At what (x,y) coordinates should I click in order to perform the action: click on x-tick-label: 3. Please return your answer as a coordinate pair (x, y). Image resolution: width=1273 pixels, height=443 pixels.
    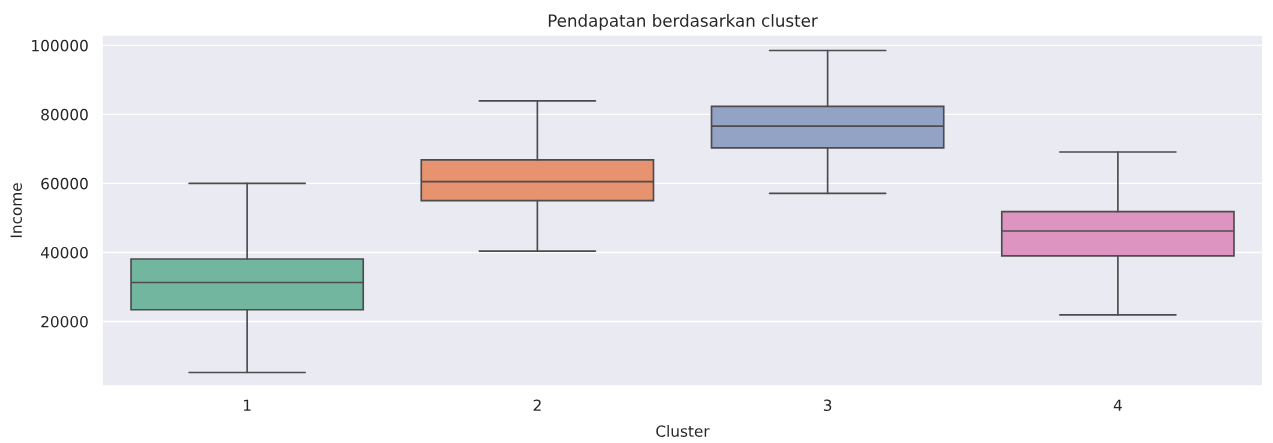
    Looking at the image, I should click on (827, 405).